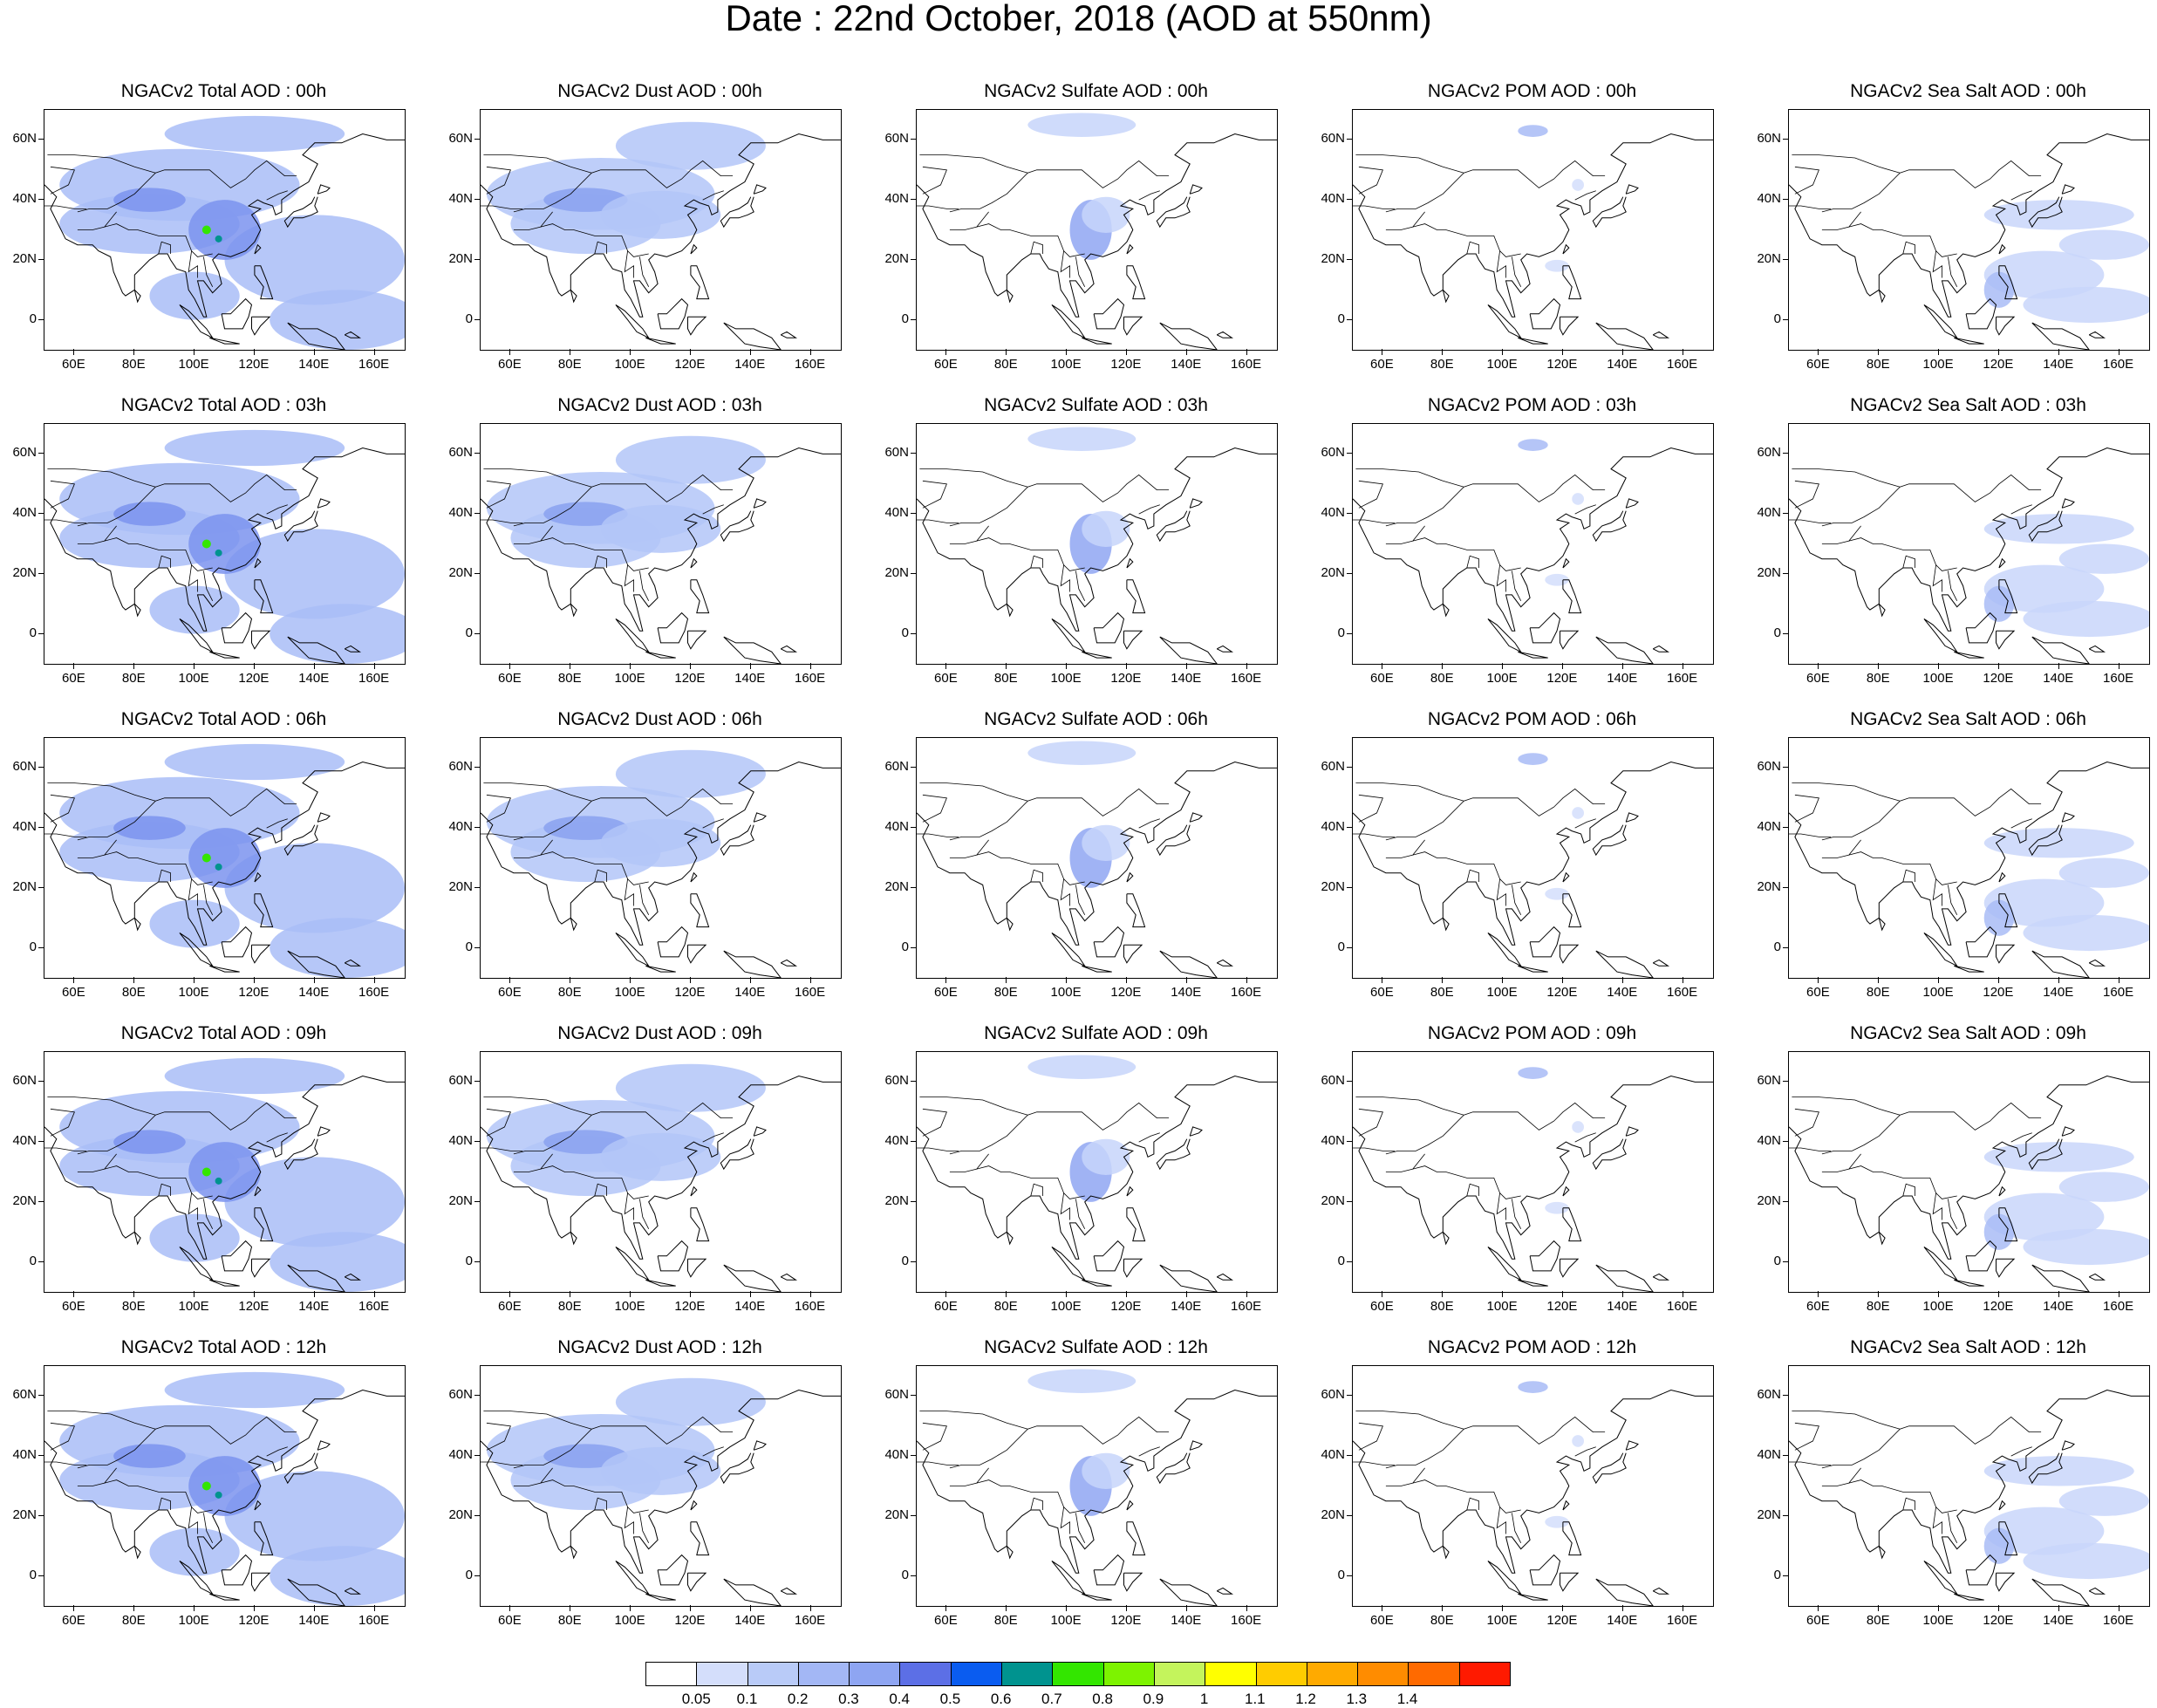 The height and width of the screenshot is (1708, 2157). I want to click on panel-title: NGACv2 Dust AOD : 00h, so click(660, 91).